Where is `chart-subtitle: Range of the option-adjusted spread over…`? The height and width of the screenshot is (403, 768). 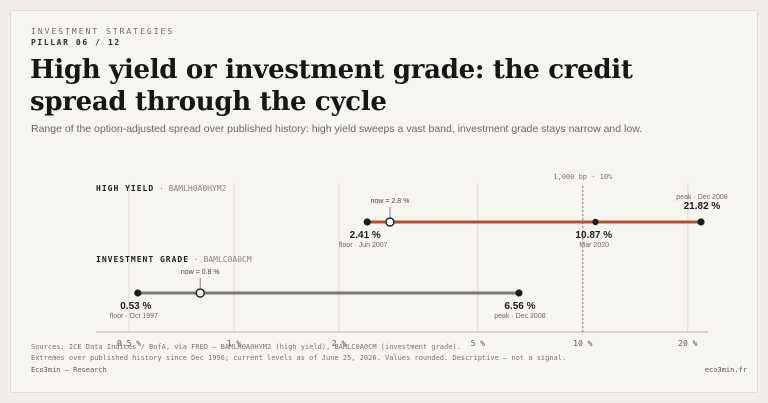 chart-subtitle: Range of the option-adjusted spread over… is located at coordinates (337, 129).